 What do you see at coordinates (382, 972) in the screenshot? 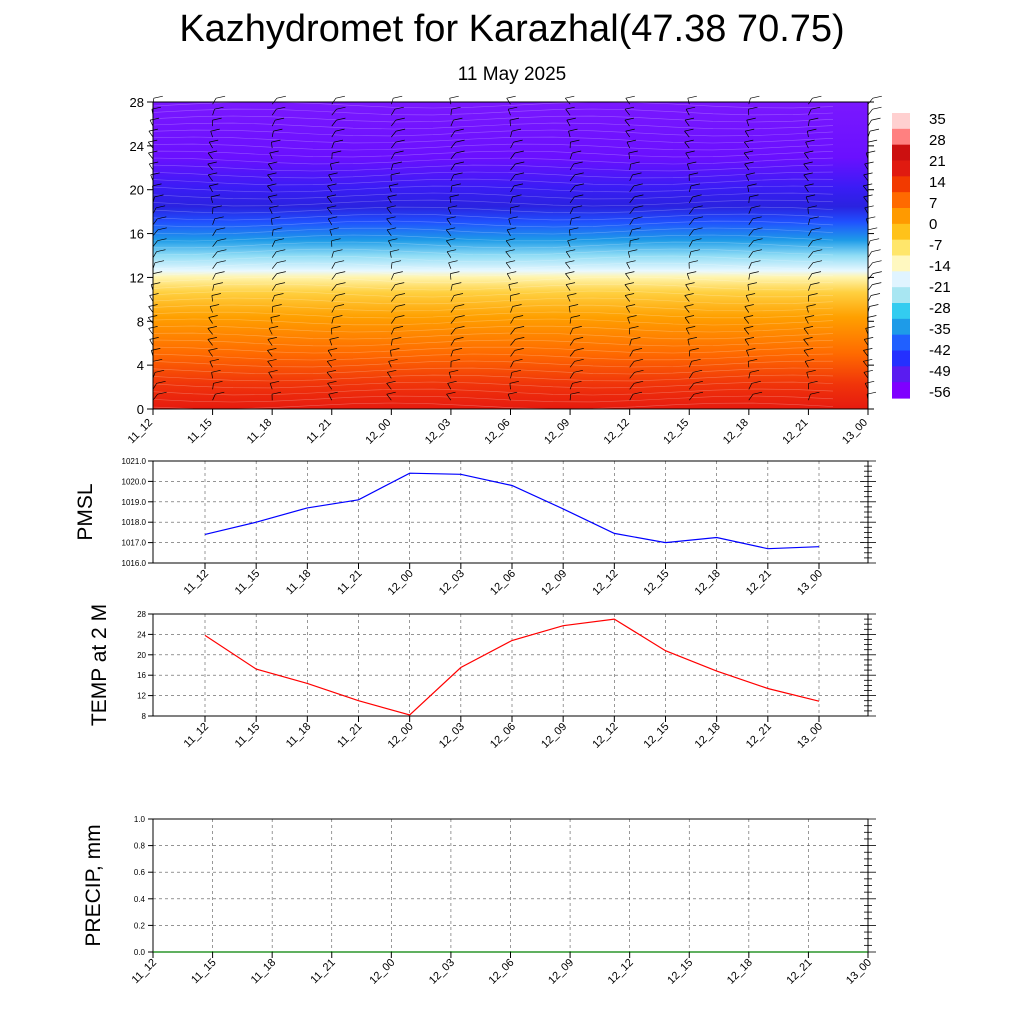
I see `x-tick-label: 12_00` at bounding box center [382, 972].